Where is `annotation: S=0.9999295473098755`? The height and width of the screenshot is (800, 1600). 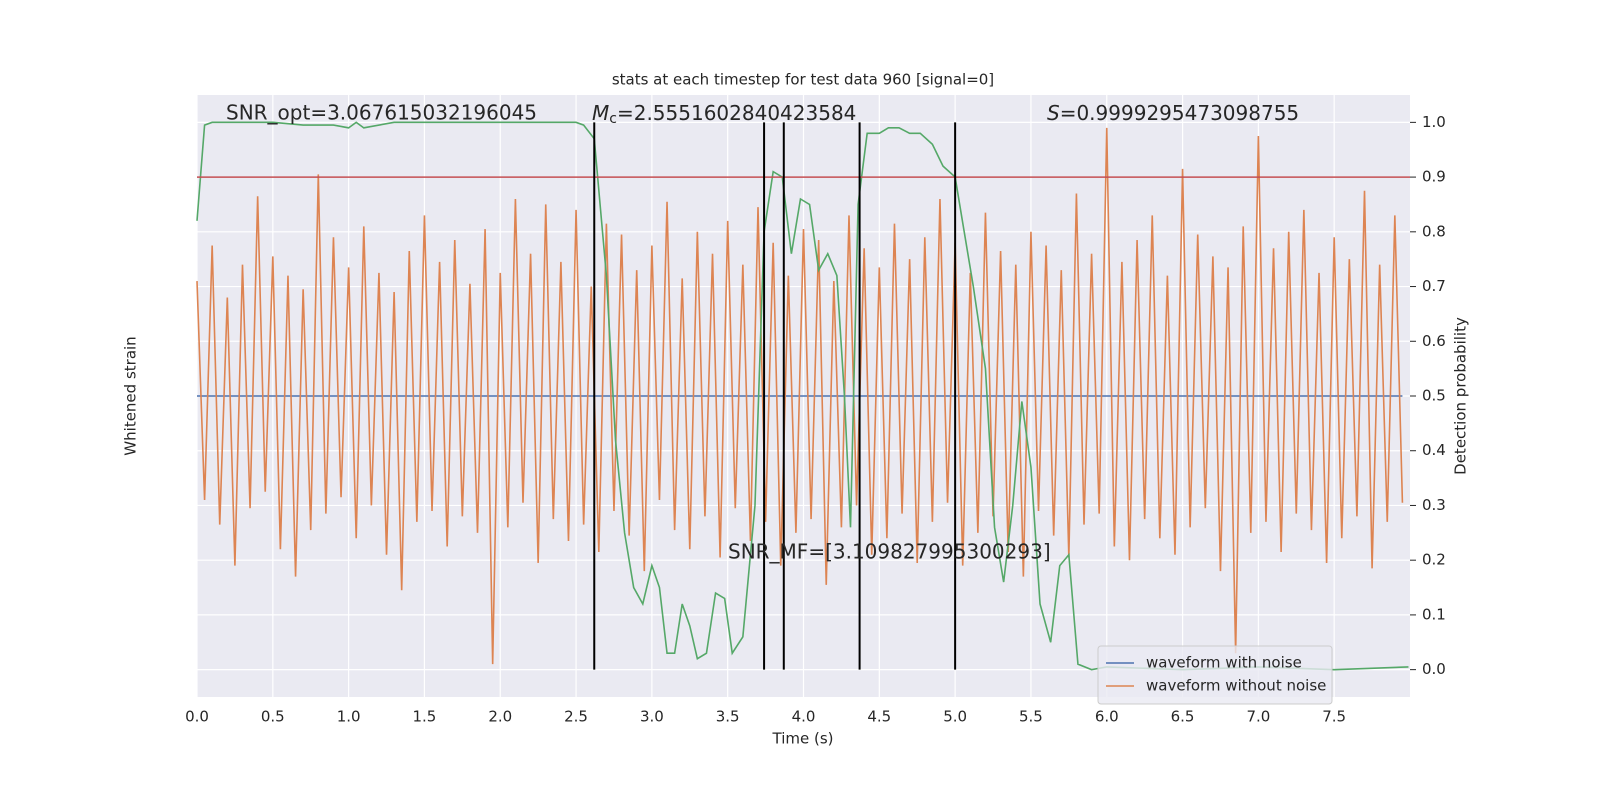
annotation: S=0.9999295473098755 is located at coordinates (1173, 113).